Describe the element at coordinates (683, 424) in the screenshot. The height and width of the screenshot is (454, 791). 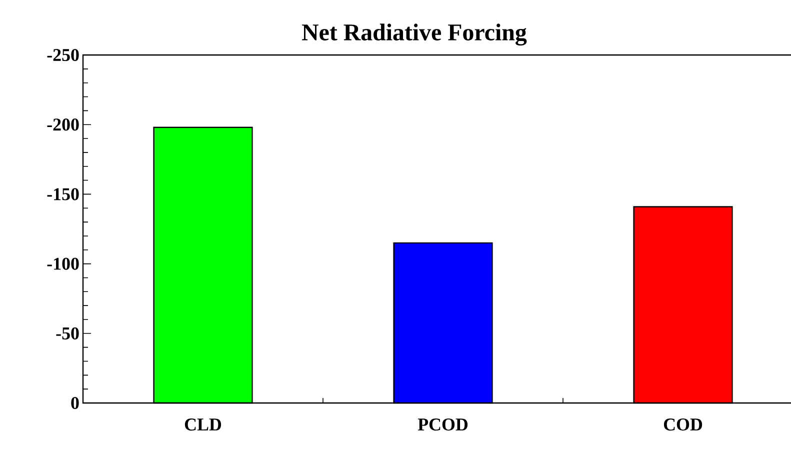
I see `x-tick-label: COD` at that location.